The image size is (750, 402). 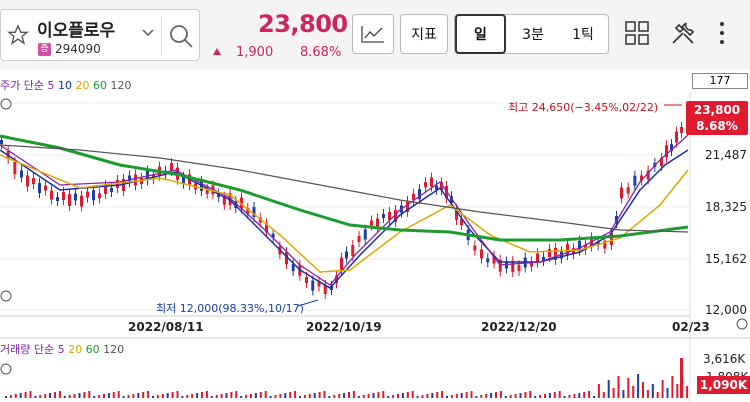 I want to click on grid-layout-icon, so click(x=637, y=33).